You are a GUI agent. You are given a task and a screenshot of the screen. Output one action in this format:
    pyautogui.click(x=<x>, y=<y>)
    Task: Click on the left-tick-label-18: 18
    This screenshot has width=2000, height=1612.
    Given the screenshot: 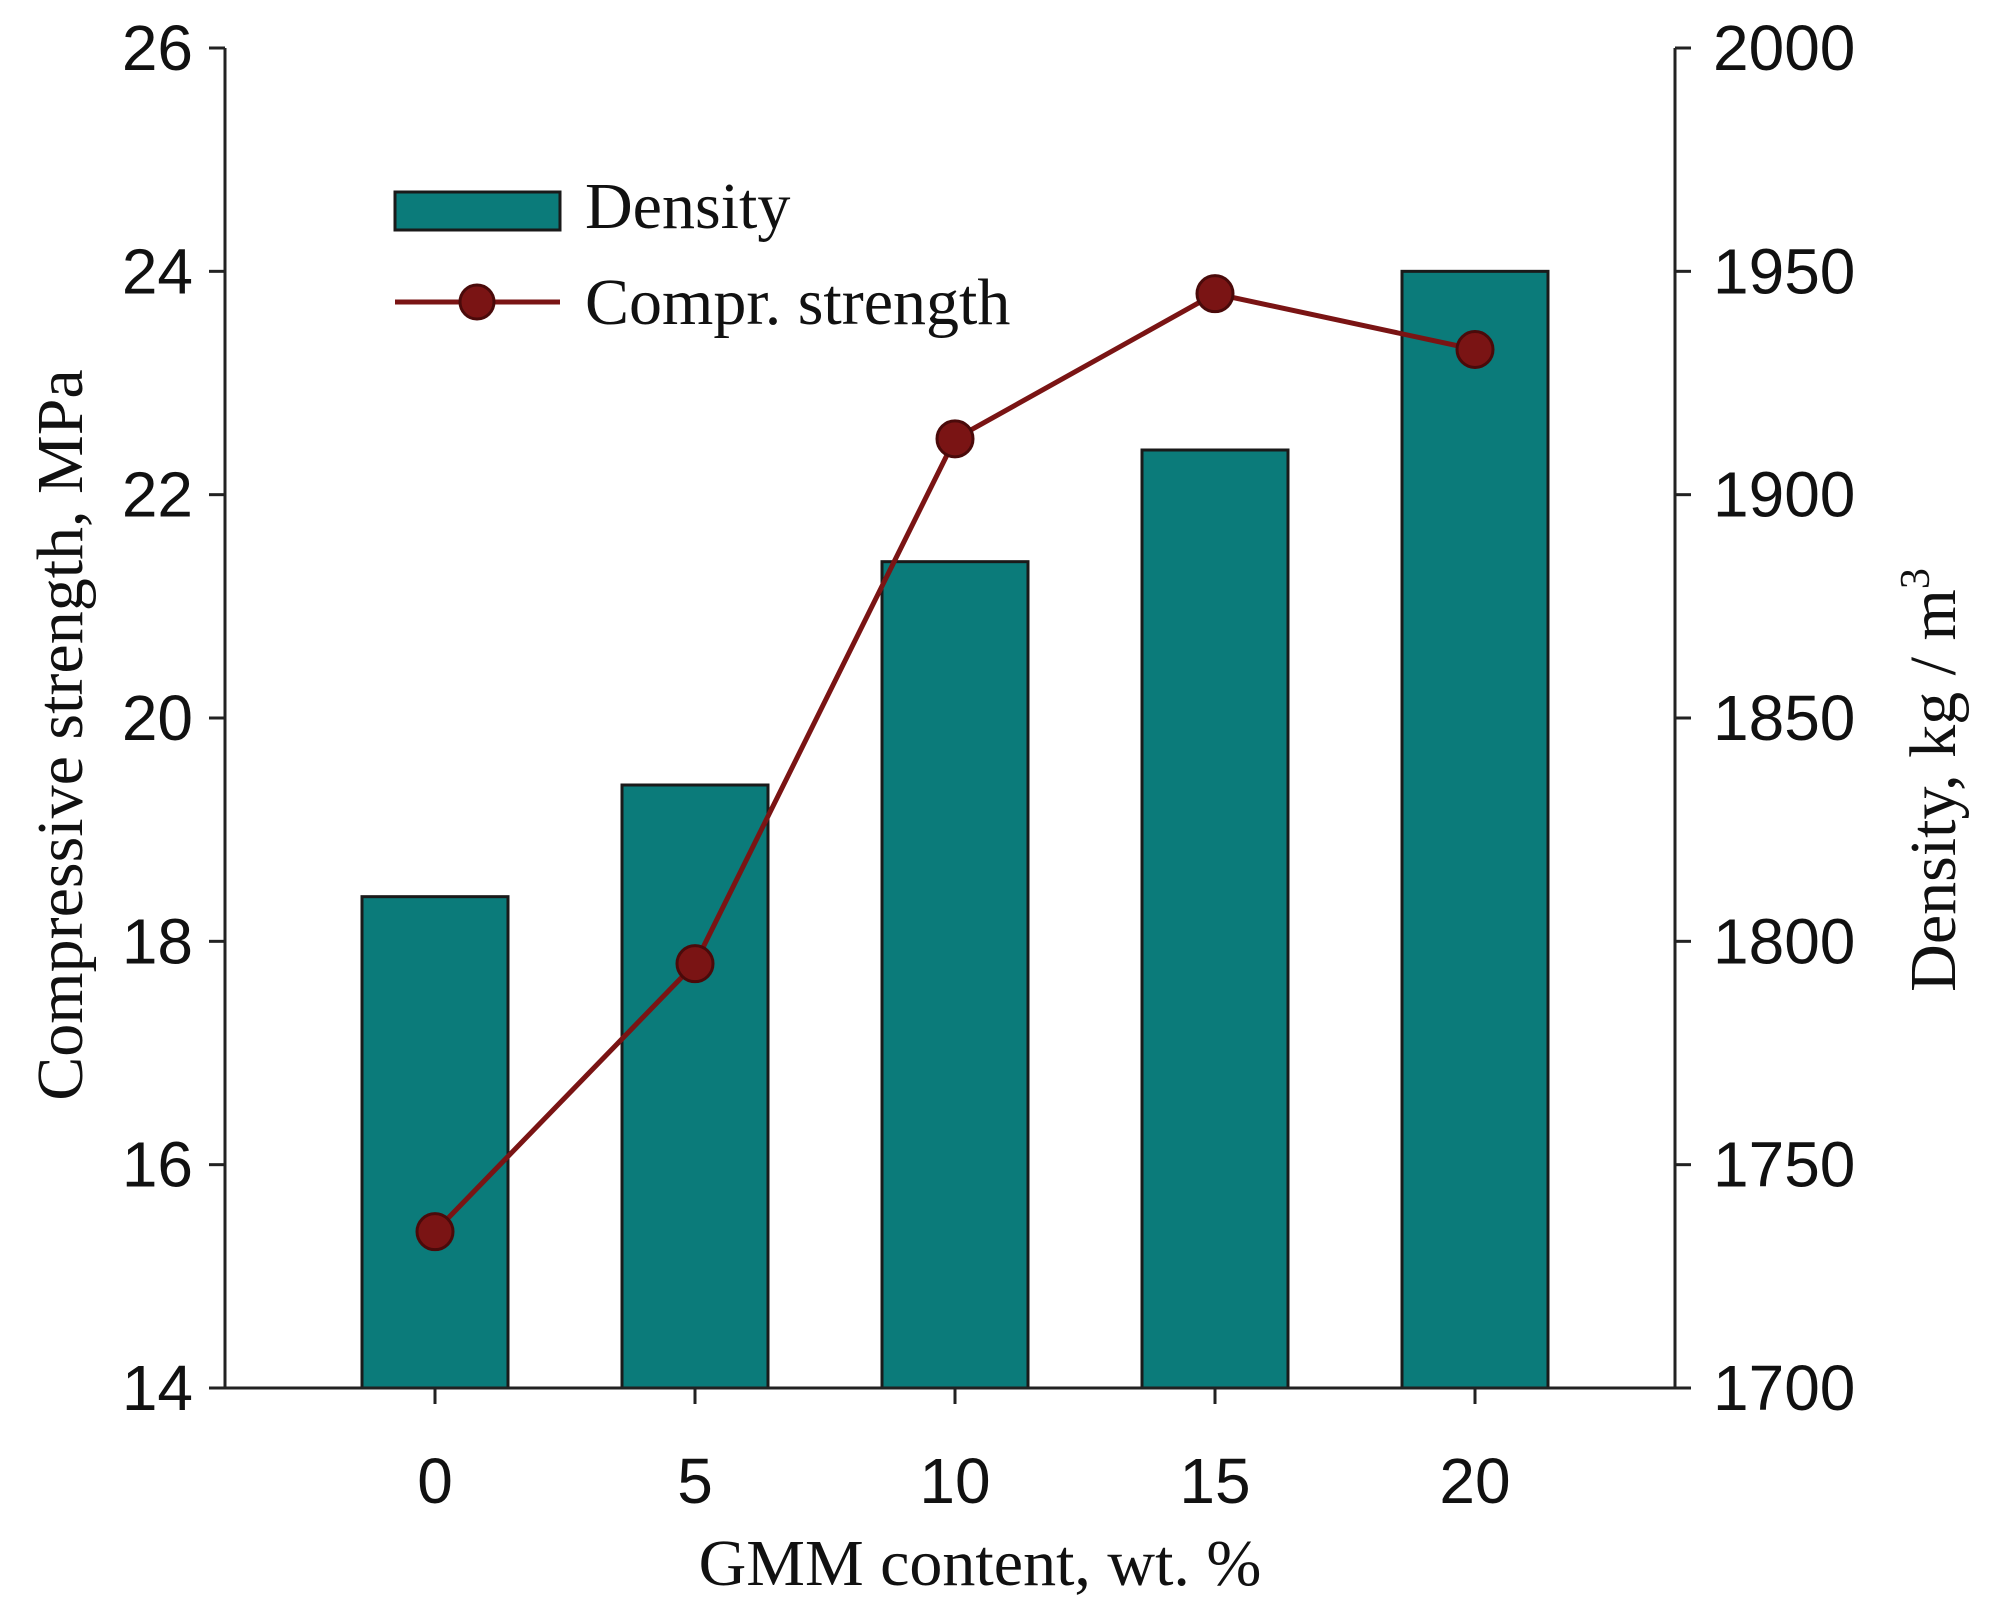 What is the action you would take?
    pyautogui.click(x=157, y=941)
    